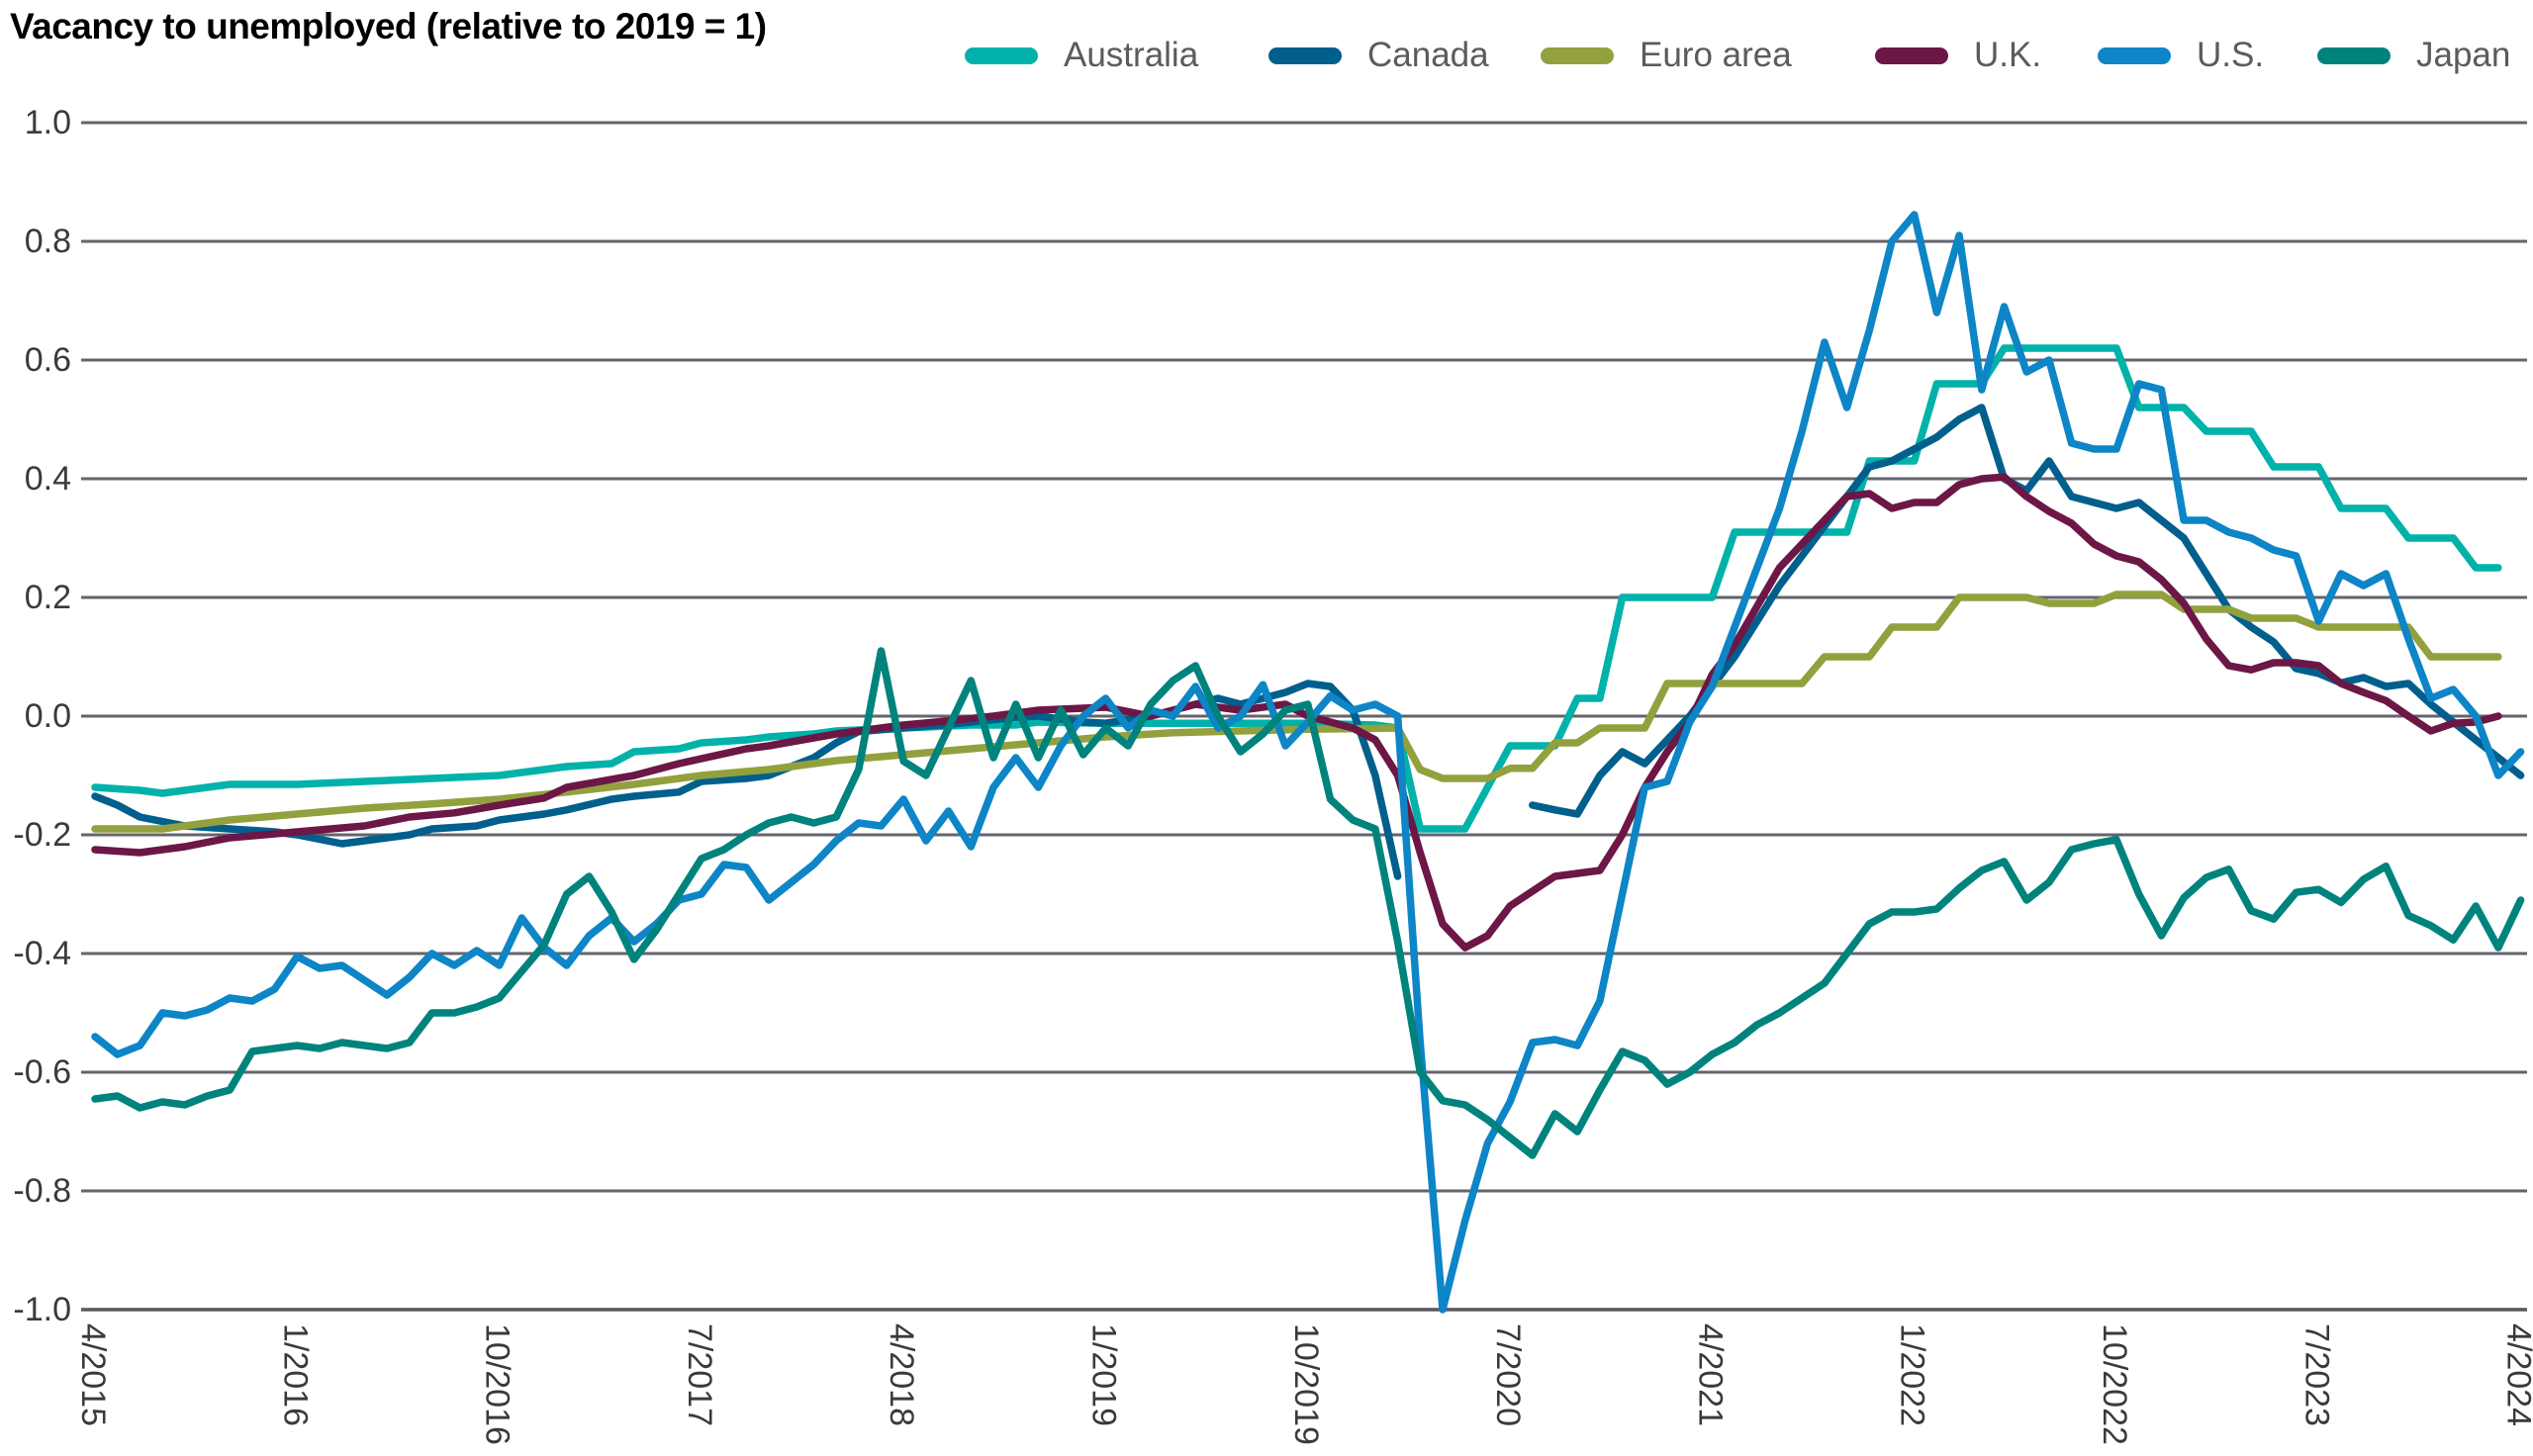 The image size is (2533, 1456). I want to click on legend-label: Euro area, so click(1716, 55).